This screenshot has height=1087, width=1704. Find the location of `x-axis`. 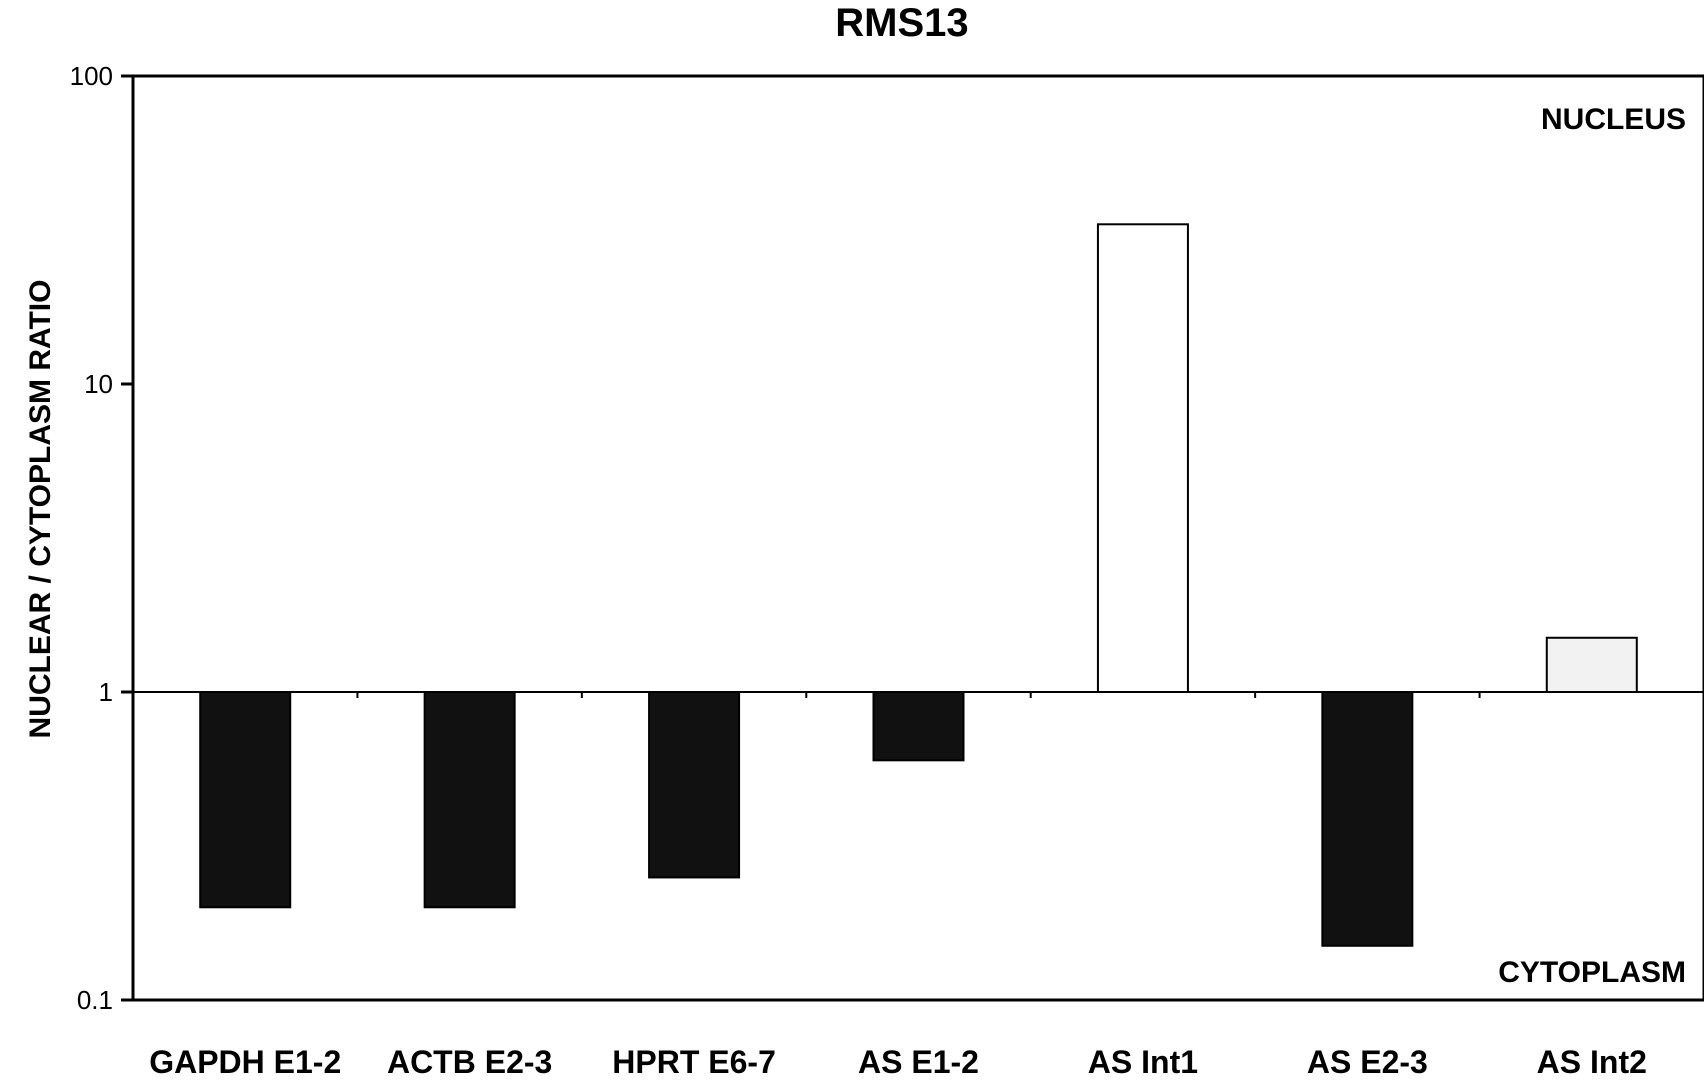

x-axis is located at coordinates (918, 695).